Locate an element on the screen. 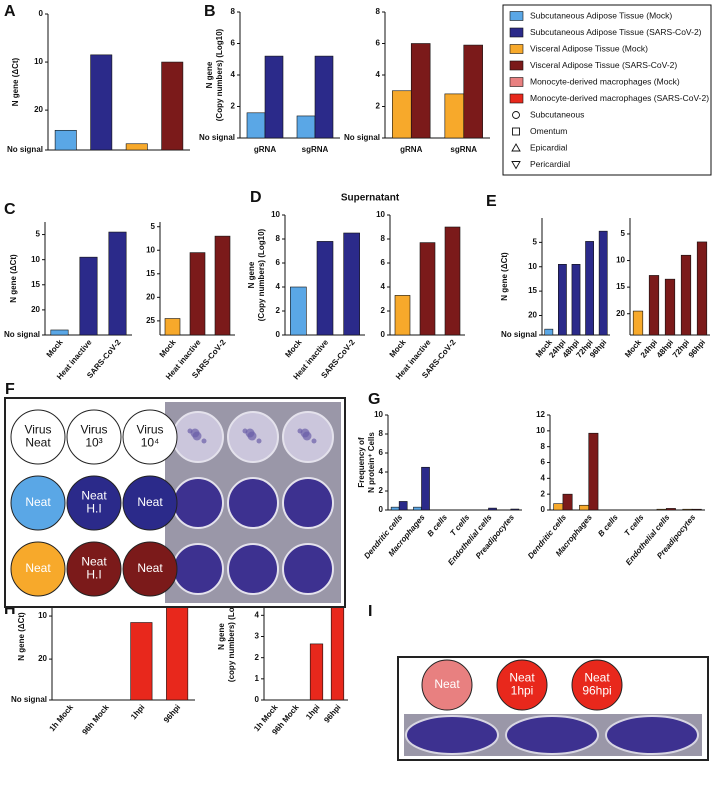 The height and width of the screenshot is (802, 716). sample-label: 10³ is located at coordinates (93, 443).